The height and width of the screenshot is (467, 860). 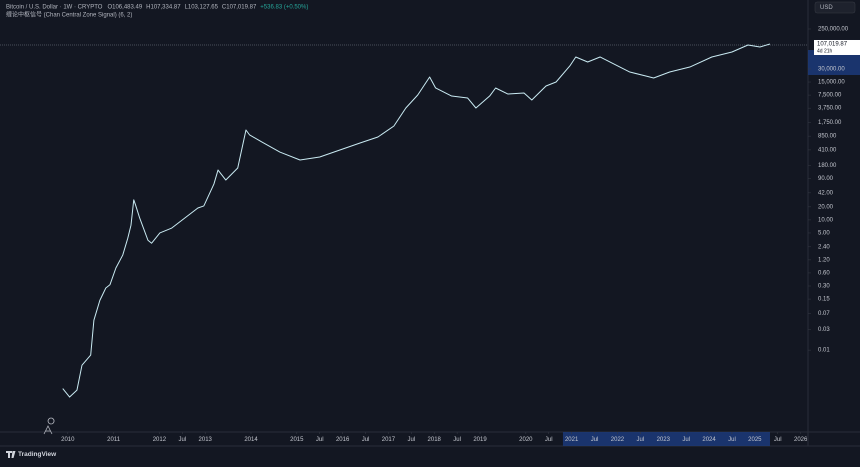 I want to click on x-tick-label: 2016, so click(x=343, y=440).